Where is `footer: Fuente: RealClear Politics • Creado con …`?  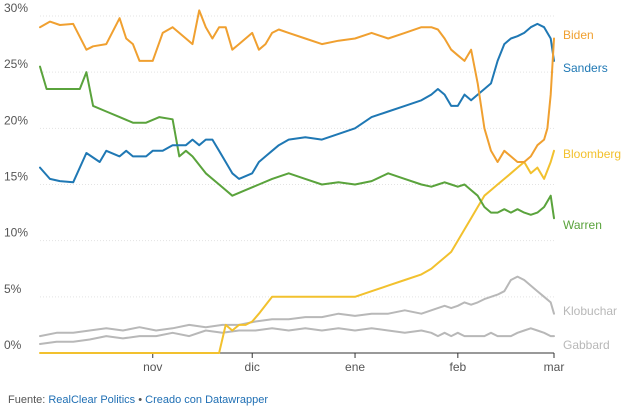
footer: Fuente: RealClear Politics • Creado con … is located at coordinates (138, 400).